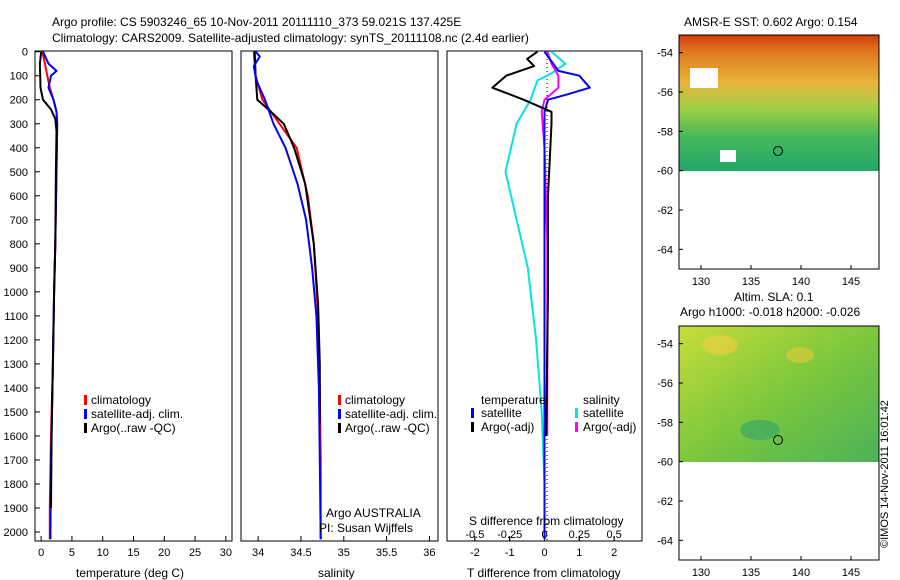 This screenshot has height=580, width=900. What do you see at coordinates (601, 400) in the screenshot?
I see `legend-title-salinity: salinity` at bounding box center [601, 400].